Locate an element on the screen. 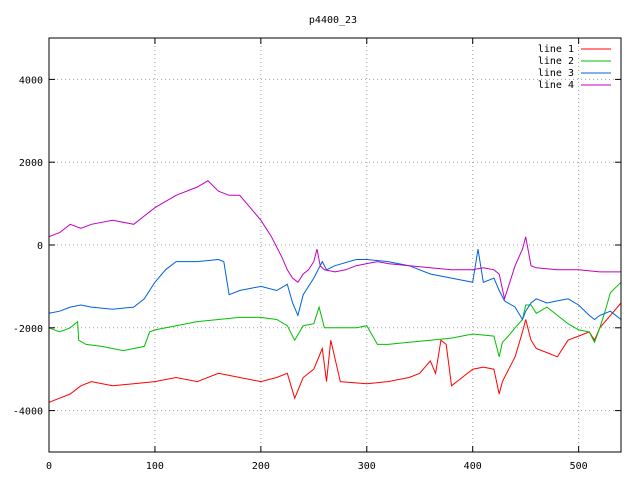  y-tick-label: -4000 is located at coordinates (28, 412).